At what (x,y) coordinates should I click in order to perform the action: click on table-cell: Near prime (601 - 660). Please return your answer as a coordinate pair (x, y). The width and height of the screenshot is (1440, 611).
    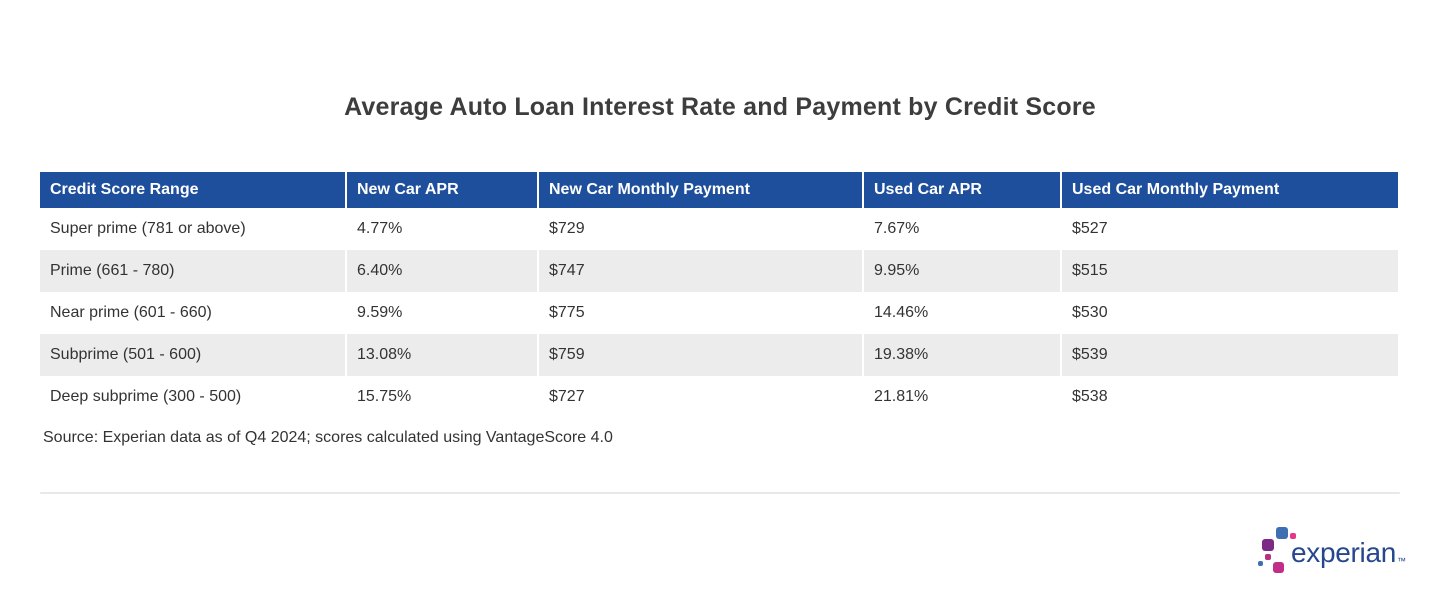
    Looking at the image, I should click on (192, 313).